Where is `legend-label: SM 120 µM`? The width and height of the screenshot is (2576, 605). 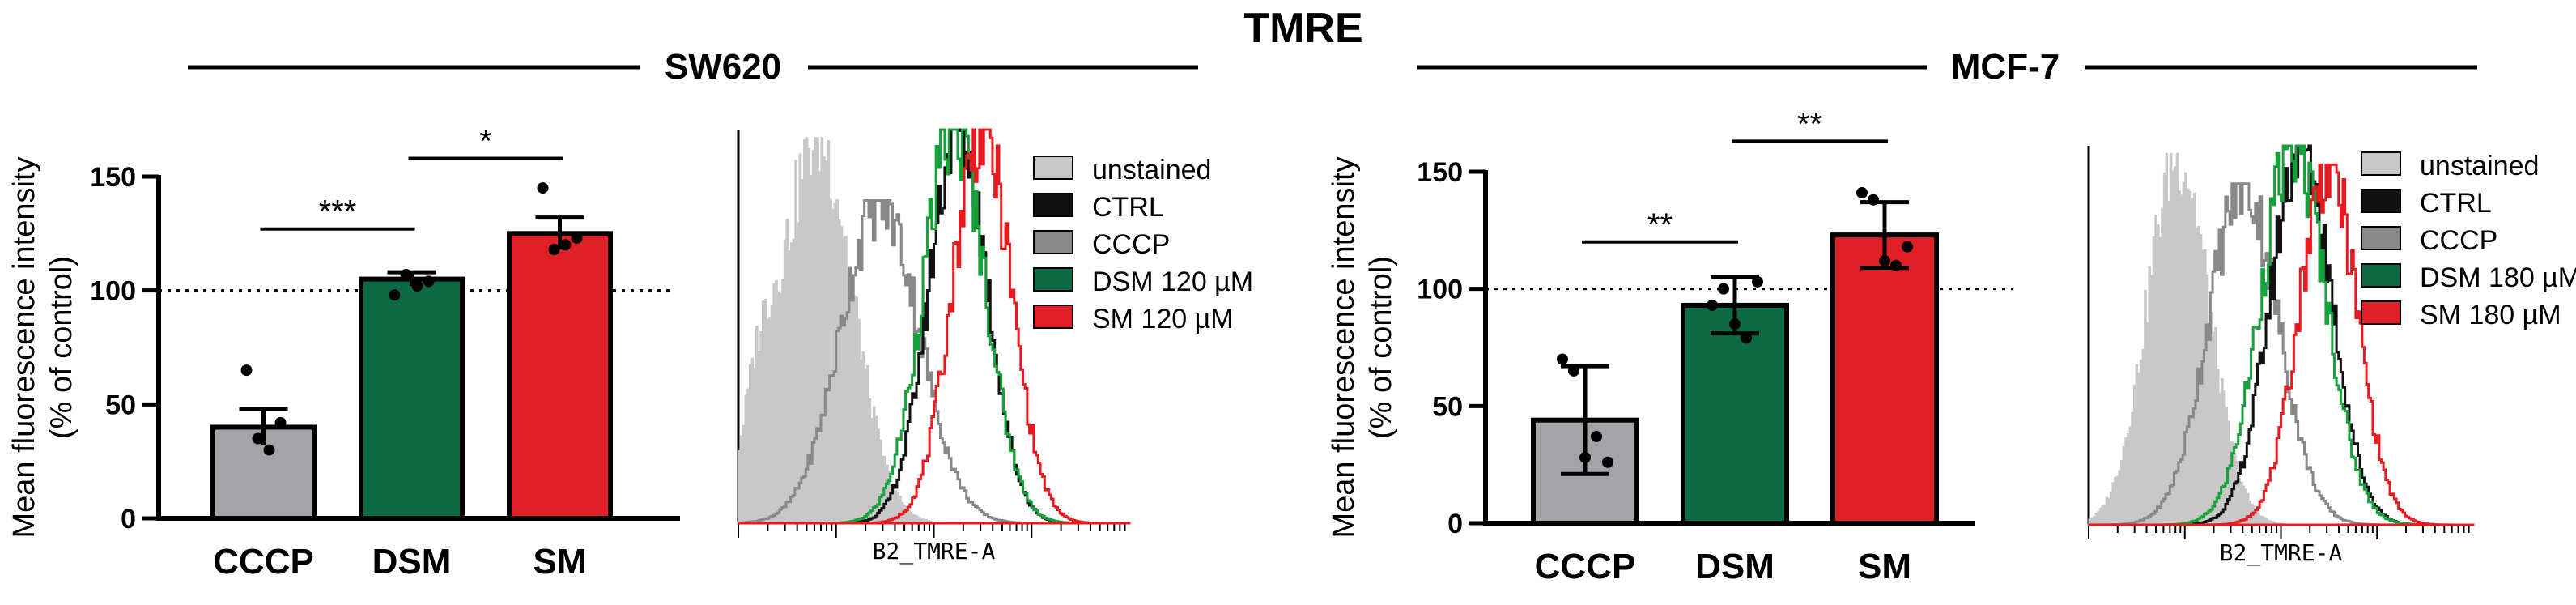 legend-label: SM 120 µM is located at coordinates (1163, 319).